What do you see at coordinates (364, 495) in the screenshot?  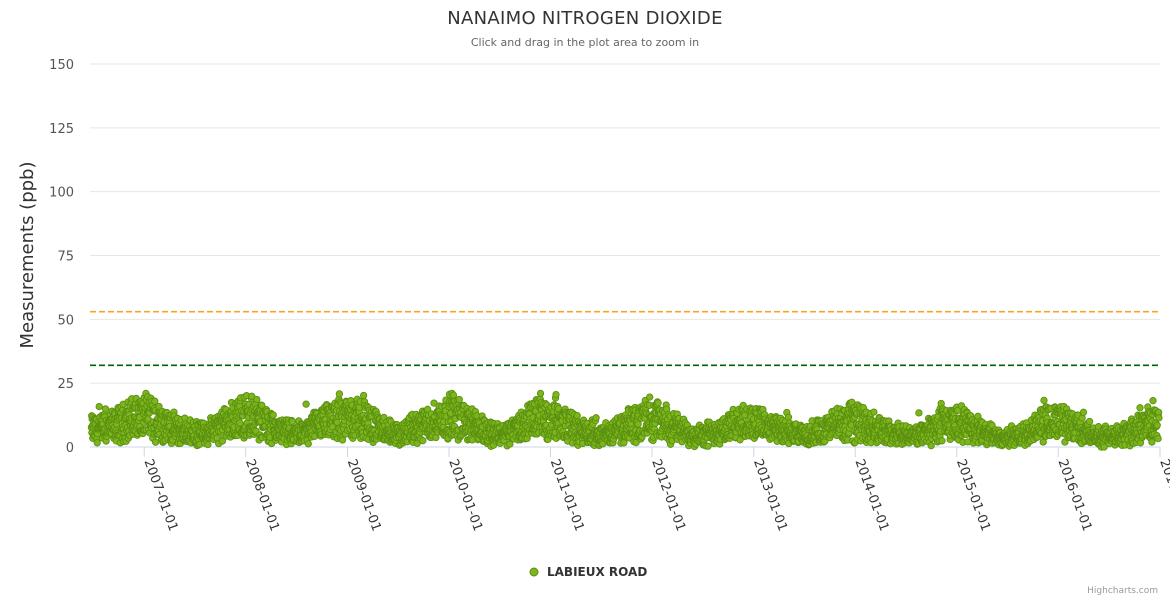 I see `x-tick-label-2009-01-01: 2009-01-01` at bounding box center [364, 495].